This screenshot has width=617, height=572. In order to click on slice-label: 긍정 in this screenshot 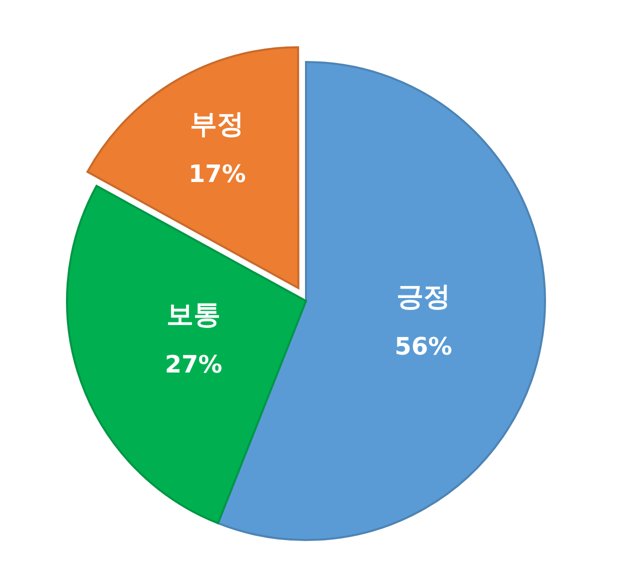, I will do `click(423, 296)`.